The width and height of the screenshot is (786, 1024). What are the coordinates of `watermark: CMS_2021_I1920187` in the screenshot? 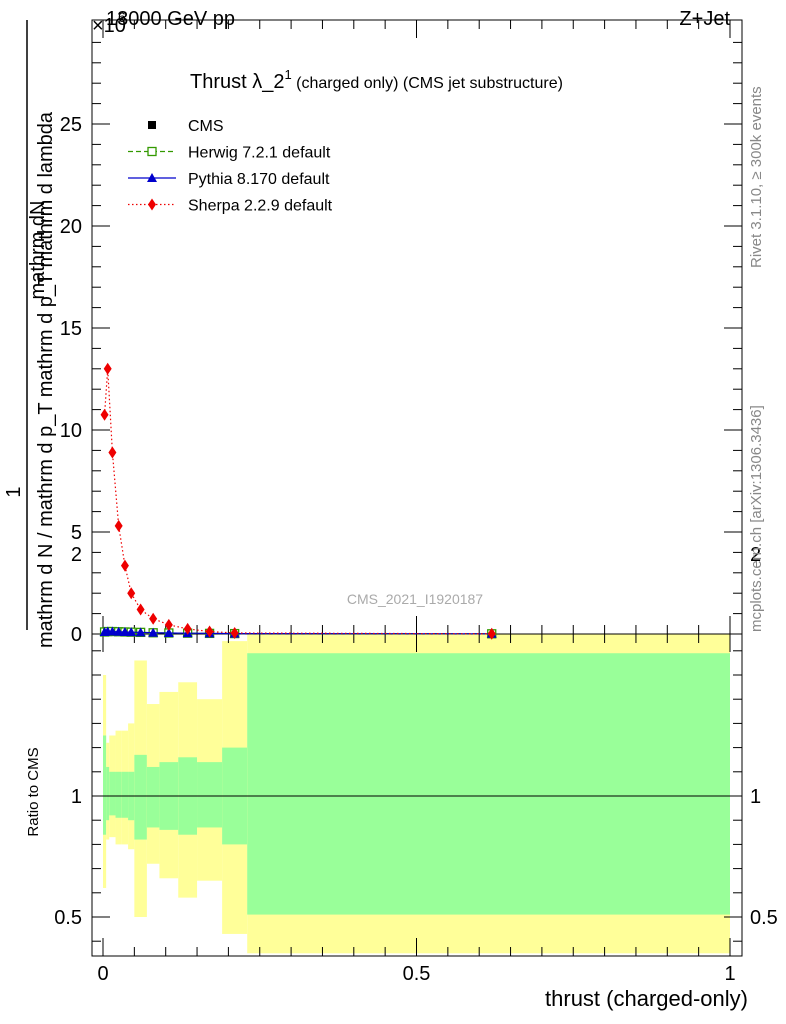 It's located at (415, 599).